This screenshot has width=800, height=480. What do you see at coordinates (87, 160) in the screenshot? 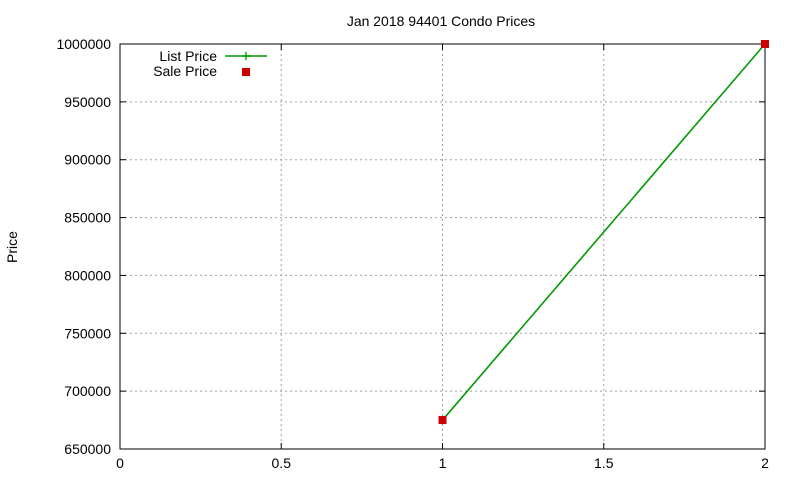
I see `y-tick-label: 900000` at bounding box center [87, 160].